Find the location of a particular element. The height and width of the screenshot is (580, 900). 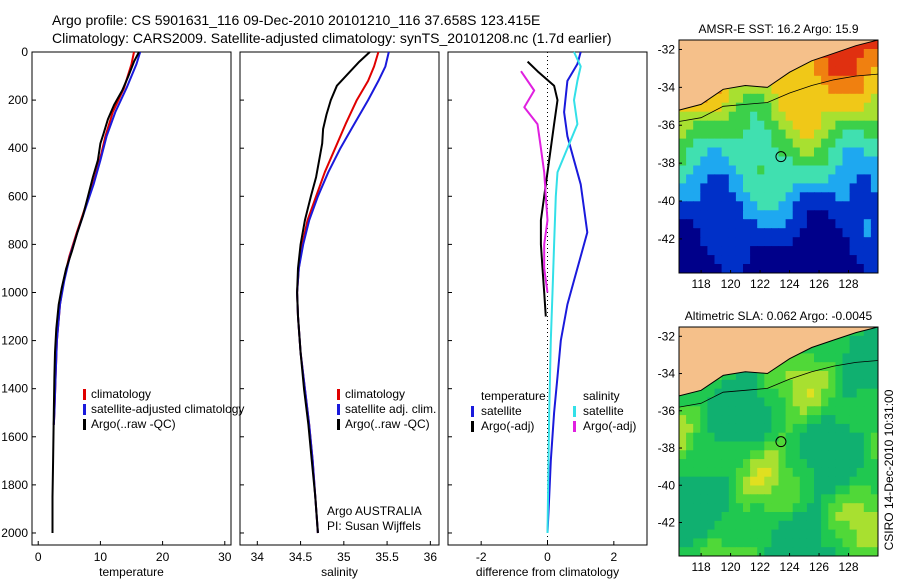

salinity-x-tick-label: 35.5 is located at coordinates (387, 557).